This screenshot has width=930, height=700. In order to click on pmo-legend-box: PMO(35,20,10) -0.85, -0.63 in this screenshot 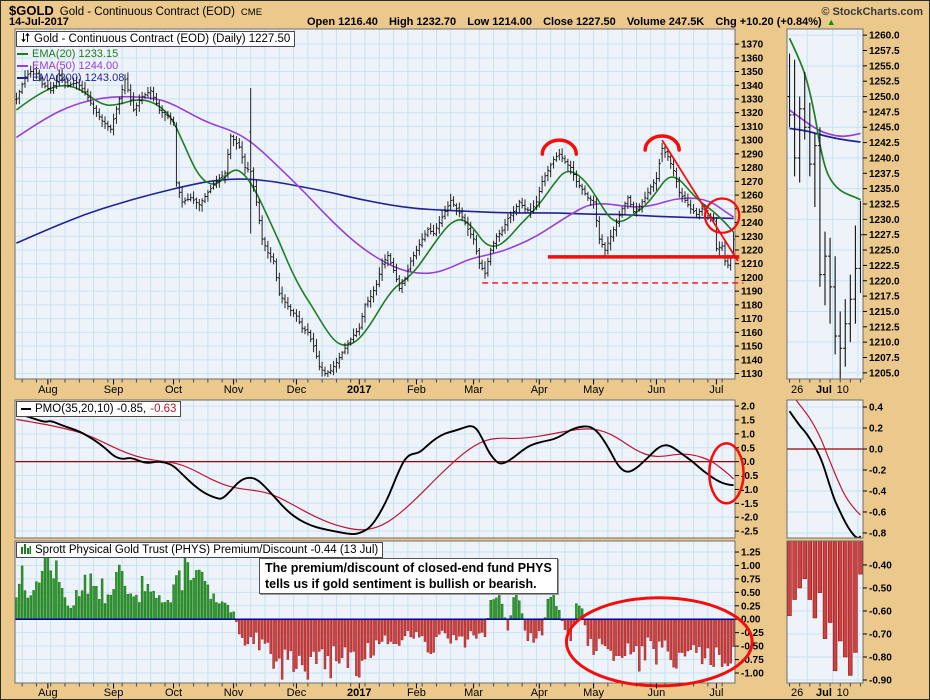, I will do `click(99, 409)`.